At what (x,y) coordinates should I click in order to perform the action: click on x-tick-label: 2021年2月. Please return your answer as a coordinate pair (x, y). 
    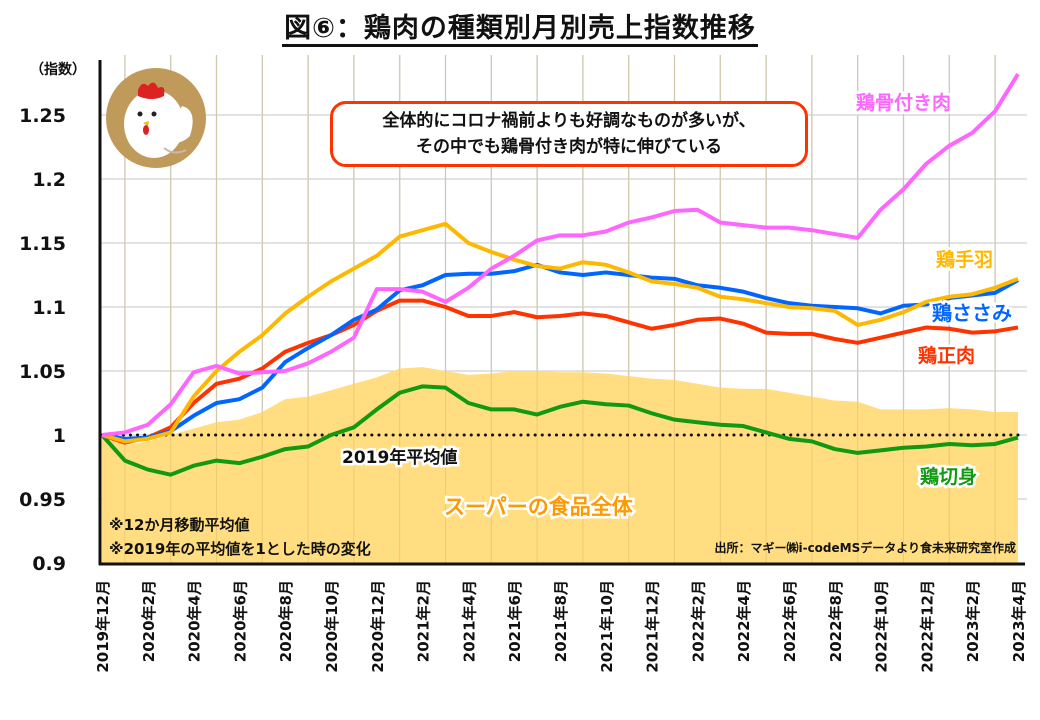
    Looking at the image, I should click on (424, 621).